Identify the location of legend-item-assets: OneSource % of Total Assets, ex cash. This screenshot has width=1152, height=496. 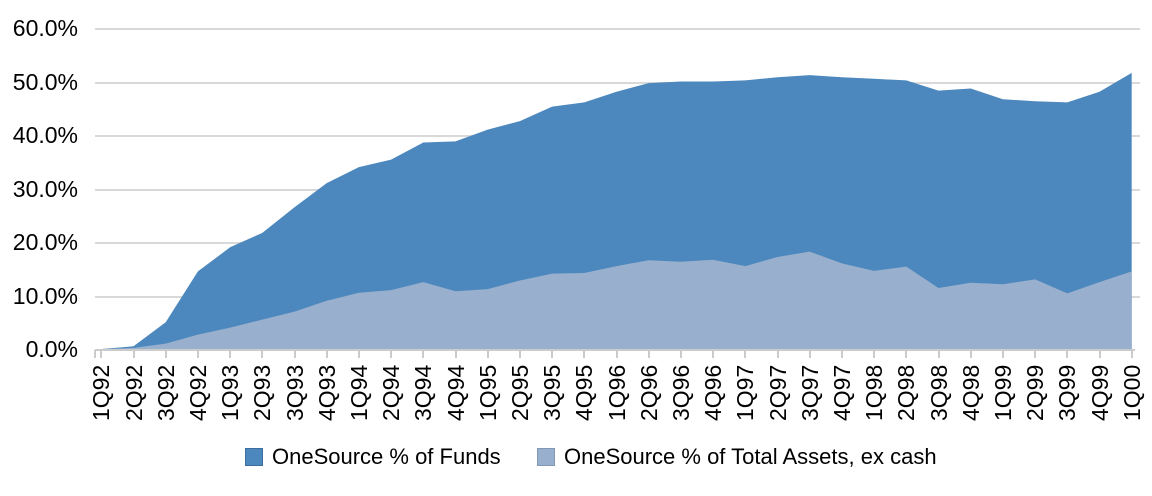
(737, 457).